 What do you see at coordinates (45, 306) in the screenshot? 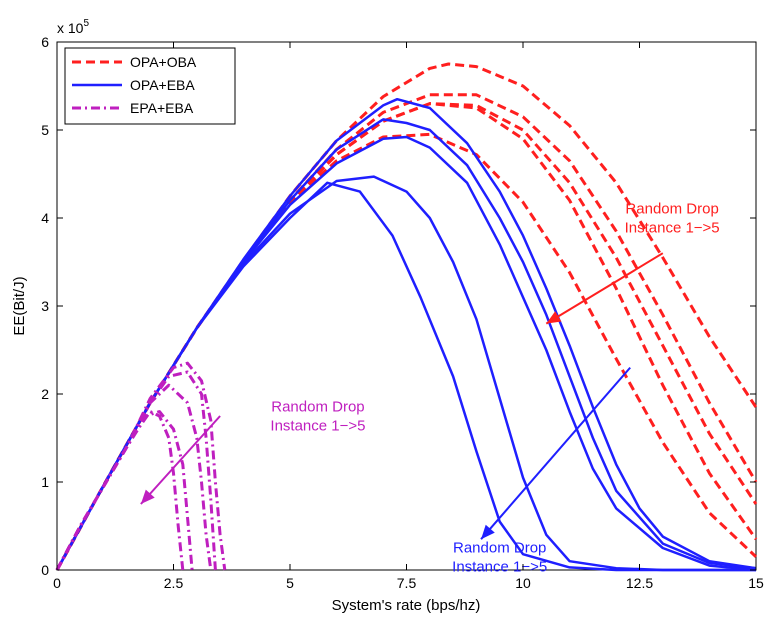
I see `y-tick-label: 3` at bounding box center [45, 306].